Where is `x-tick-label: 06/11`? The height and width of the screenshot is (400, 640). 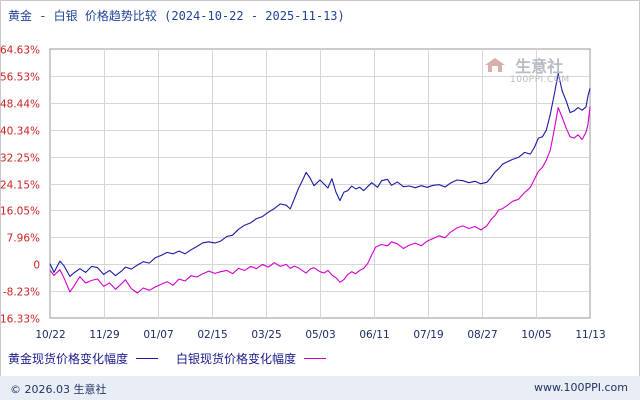 x-tick-label: 06/11 is located at coordinates (374, 335).